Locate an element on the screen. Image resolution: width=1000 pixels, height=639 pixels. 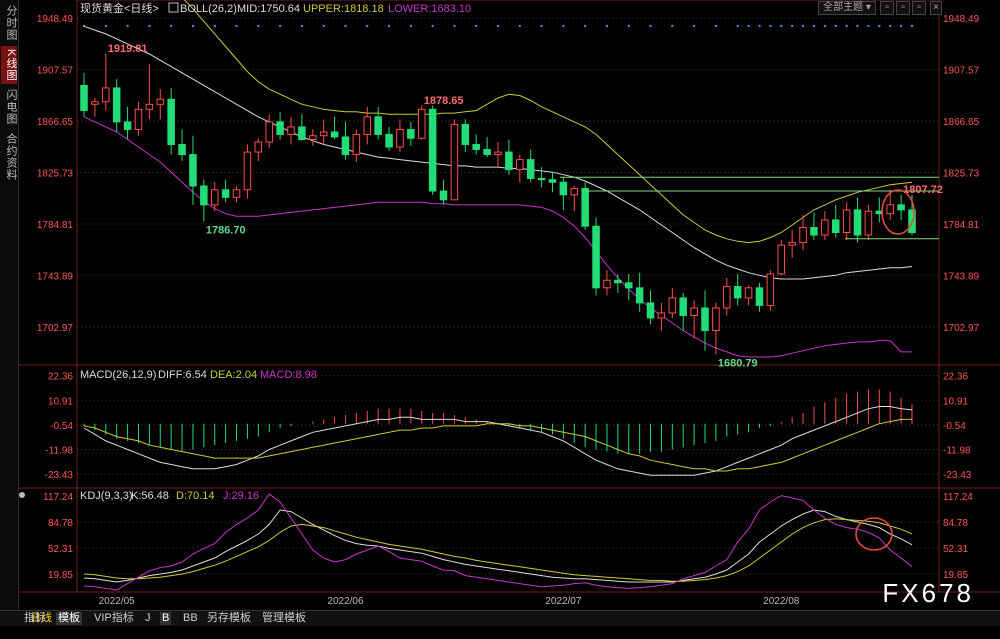
tab-j: J is located at coordinates (148, 618).